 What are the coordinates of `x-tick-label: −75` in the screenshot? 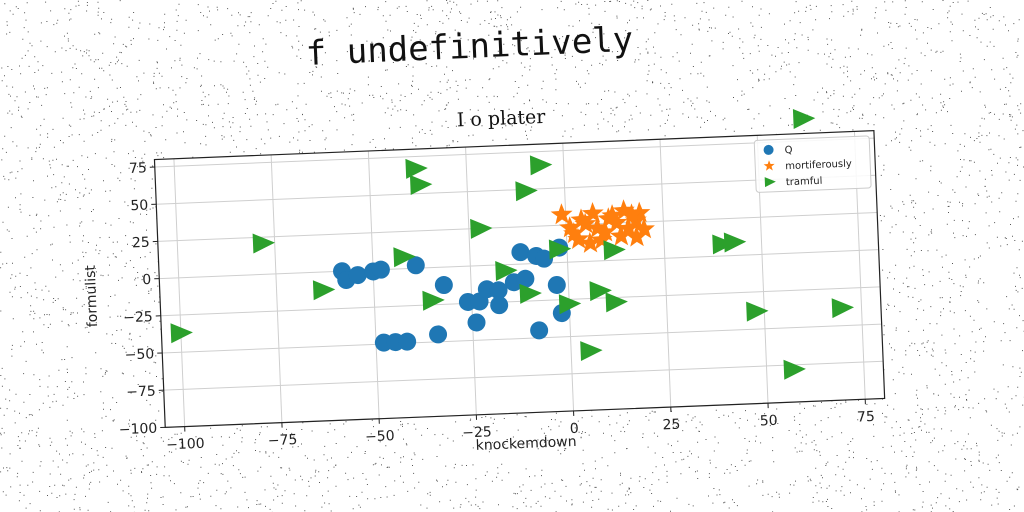 It's located at (283, 440).